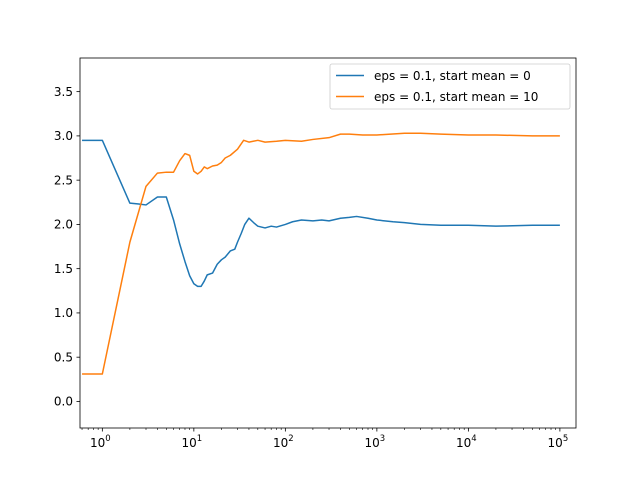 The width and height of the screenshot is (640, 480). What do you see at coordinates (375, 442) in the screenshot?
I see `x-tick-label-3: 10³` at bounding box center [375, 442].